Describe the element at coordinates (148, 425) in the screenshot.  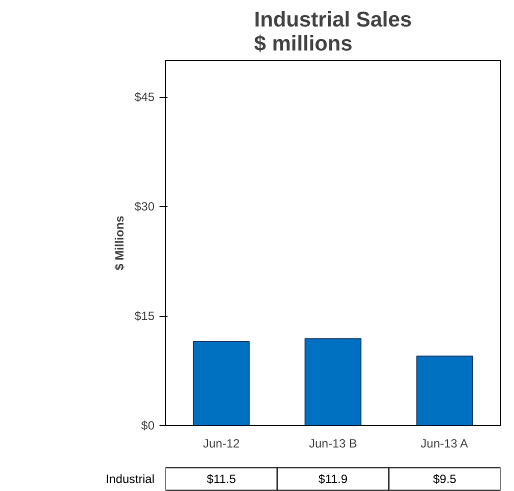
I see `y-tick-label: $0` at that location.